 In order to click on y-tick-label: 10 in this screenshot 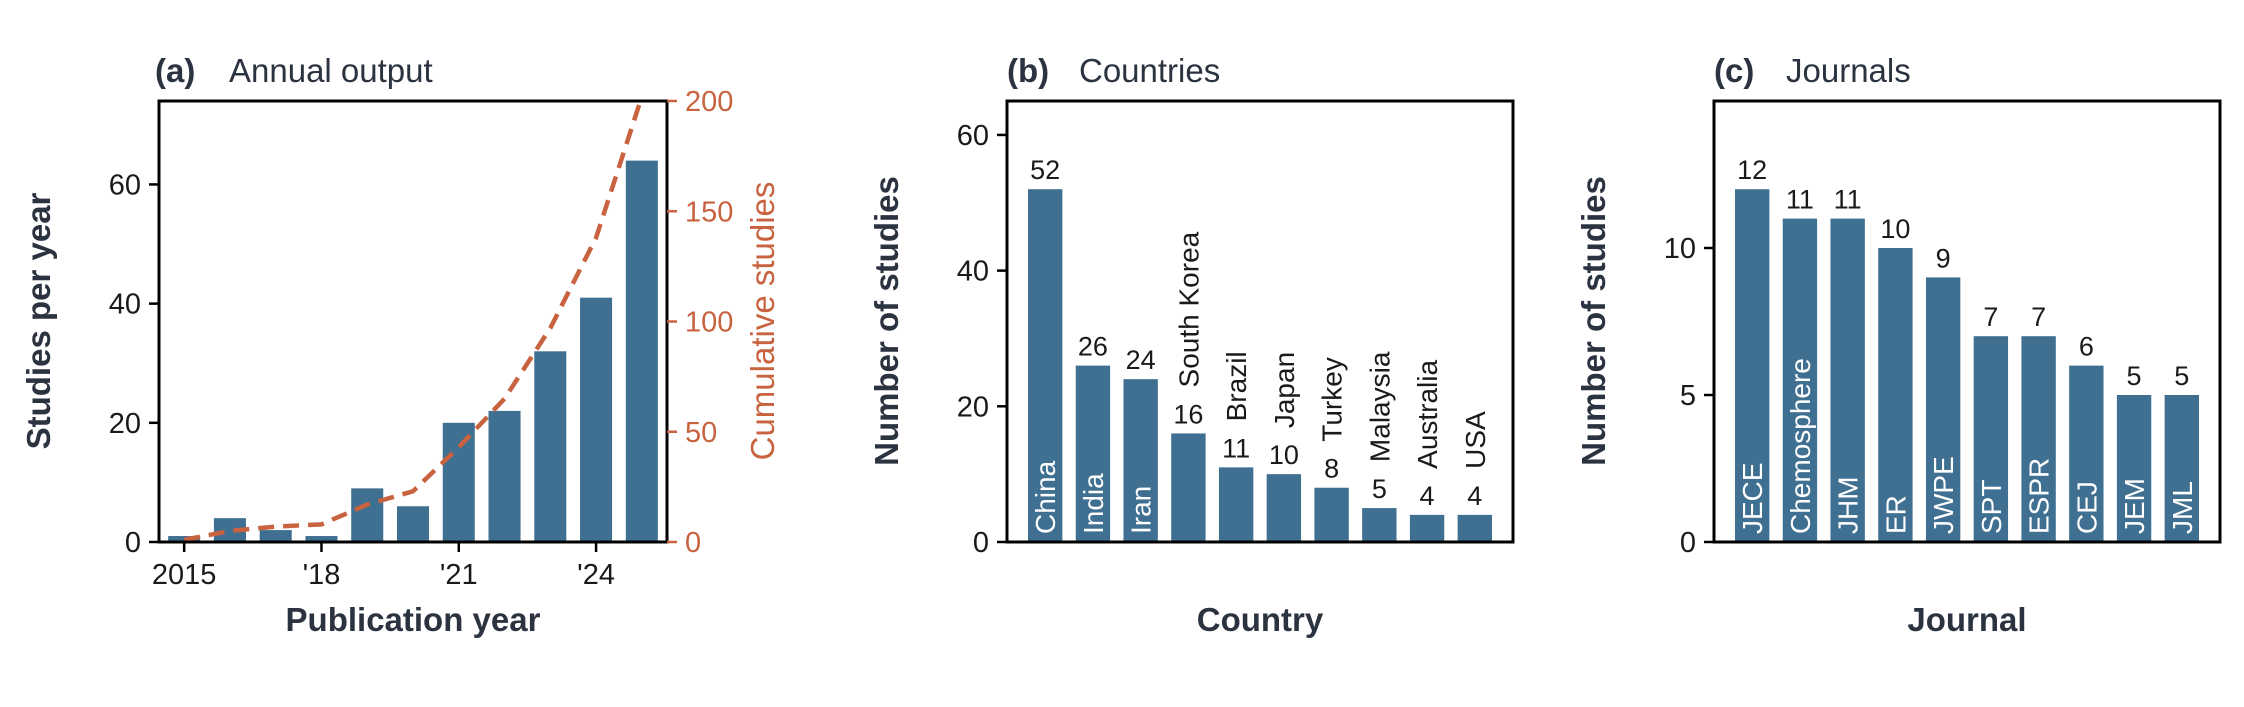, I will do `click(1680, 249)`.